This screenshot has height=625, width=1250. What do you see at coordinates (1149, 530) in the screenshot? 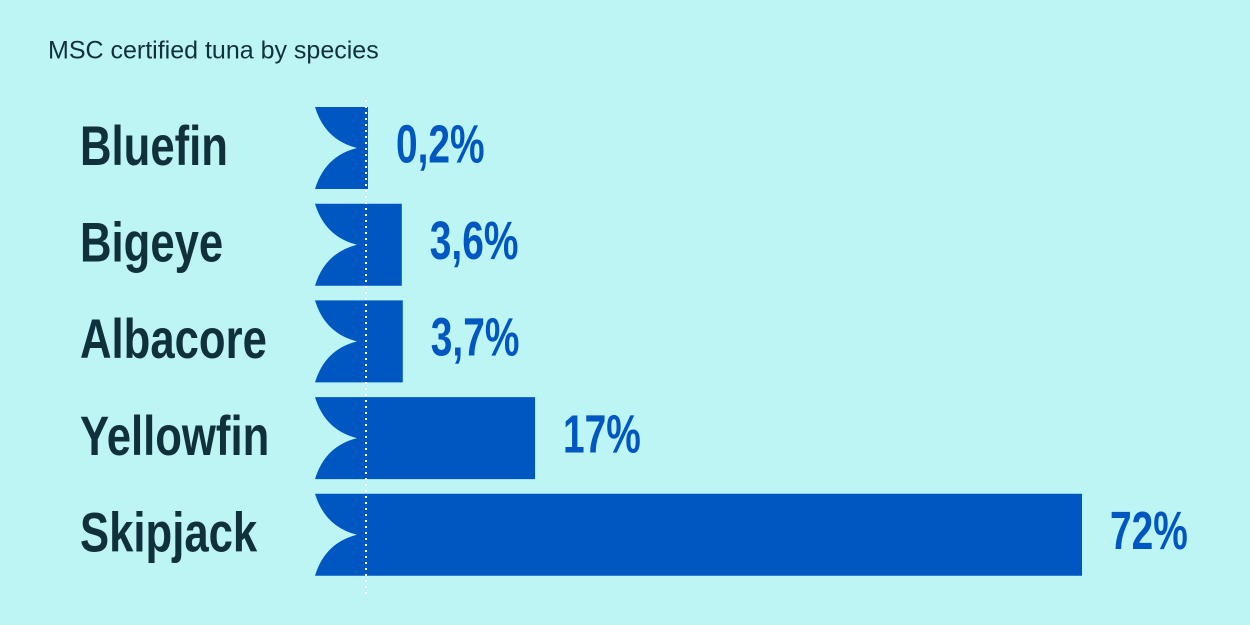
I see `value-label: 72%` at bounding box center [1149, 530].